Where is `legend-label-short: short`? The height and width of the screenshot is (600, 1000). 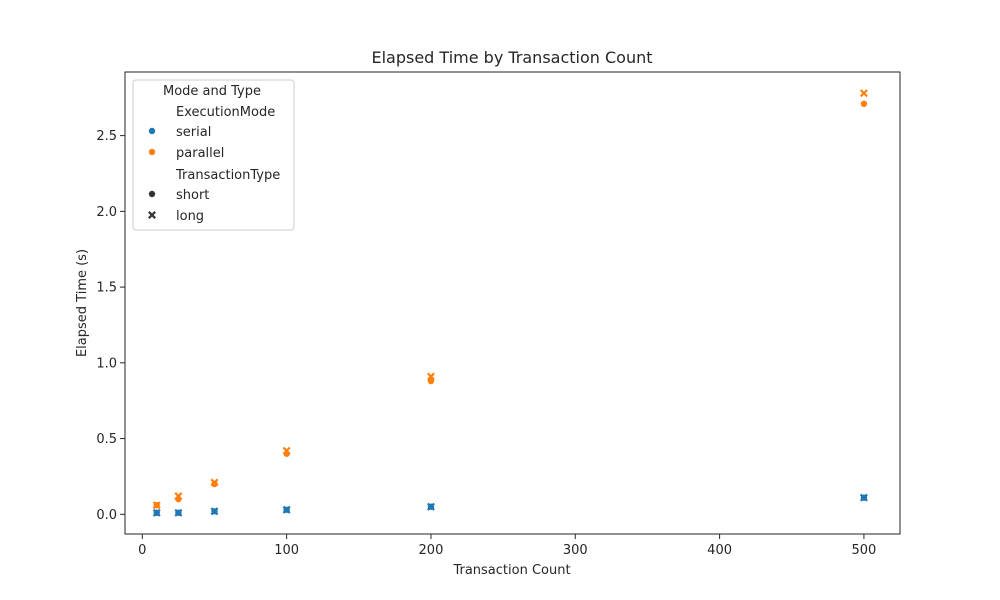 legend-label-short: short is located at coordinates (192, 195).